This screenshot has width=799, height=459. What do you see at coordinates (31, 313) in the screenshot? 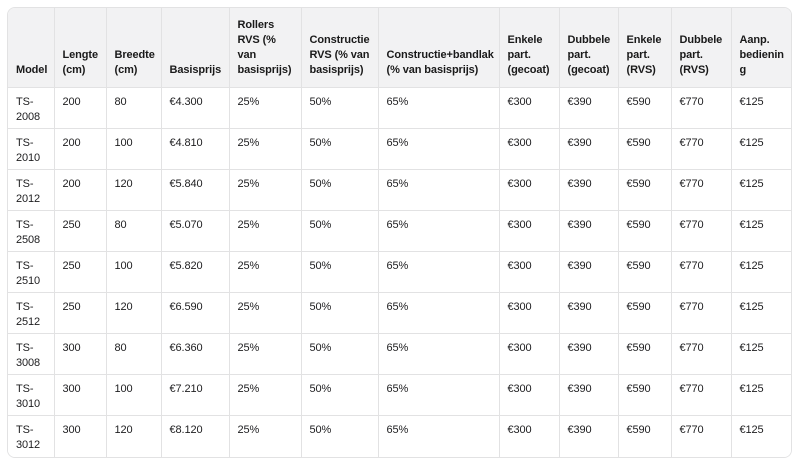
I see `cell-model: TS-2512` at bounding box center [31, 313].